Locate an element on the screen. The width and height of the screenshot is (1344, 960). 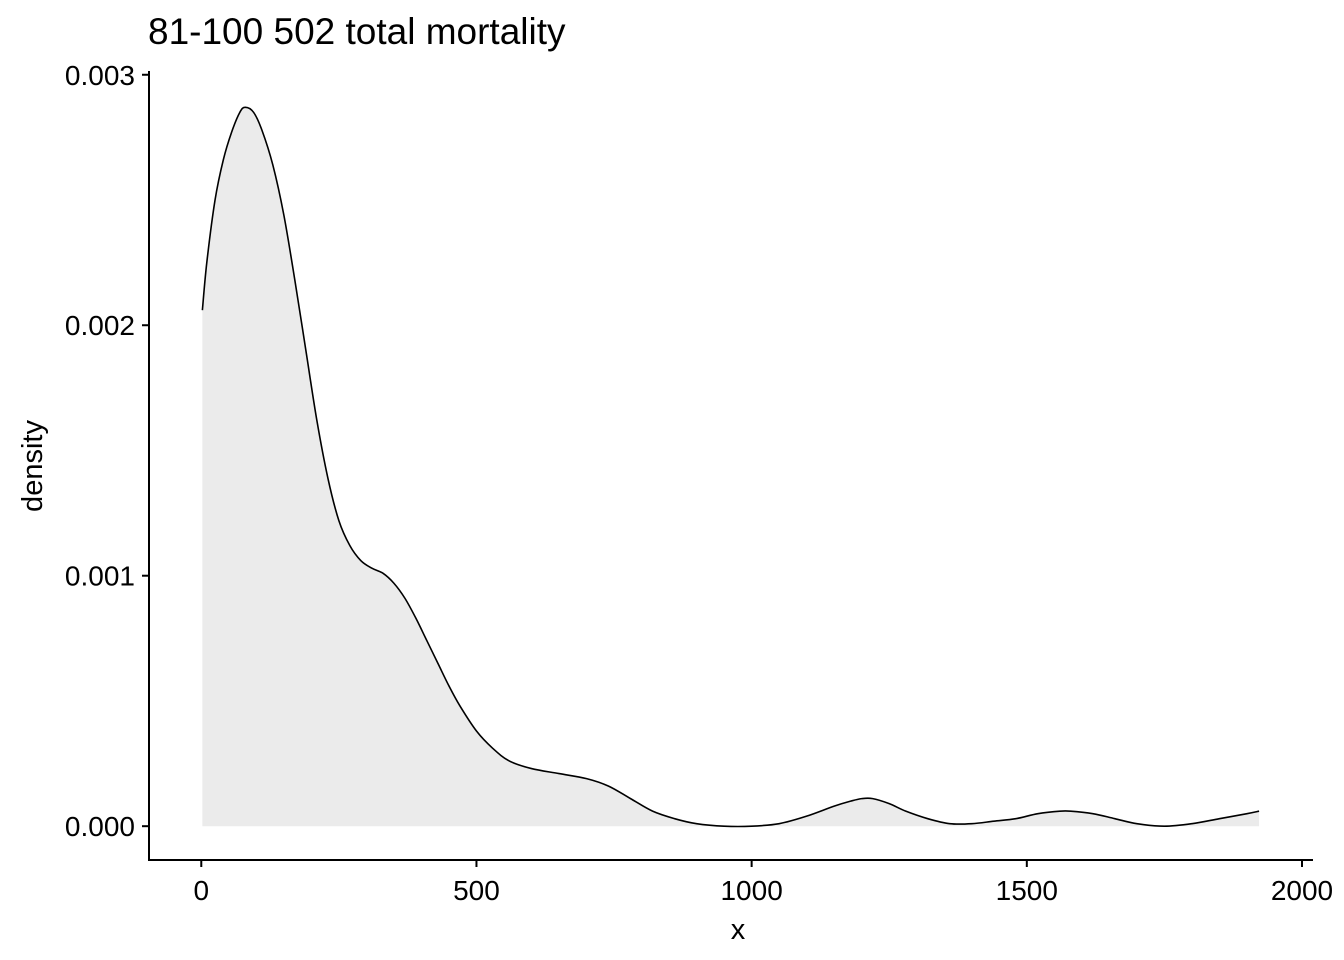
y-axis-title: density is located at coordinates (33, 466).